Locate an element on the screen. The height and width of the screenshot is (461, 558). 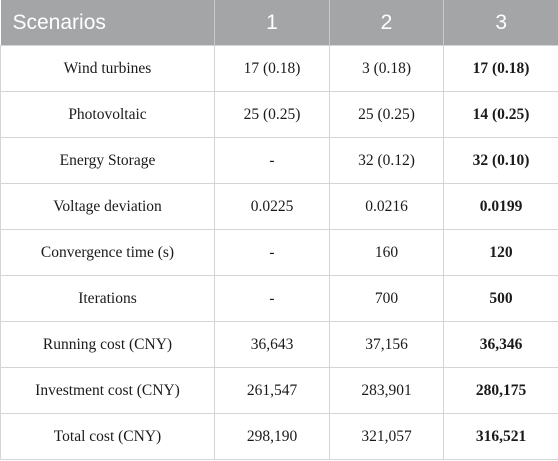
table-cell: 283,901 is located at coordinates (386, 390).